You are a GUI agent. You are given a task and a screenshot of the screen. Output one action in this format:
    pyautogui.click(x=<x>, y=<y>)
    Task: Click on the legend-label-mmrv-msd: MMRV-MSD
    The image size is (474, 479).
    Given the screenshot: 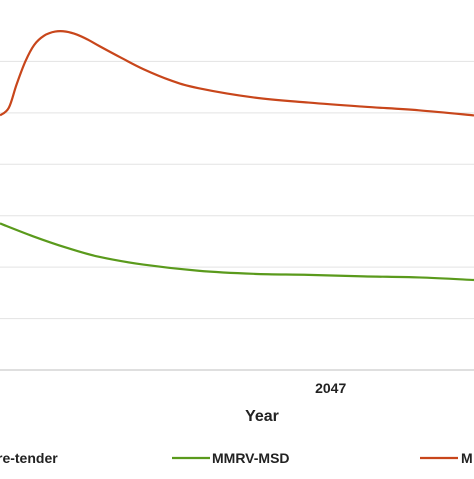 What is the action you would take?
    pyautogui.click(x=251, y=458)
    